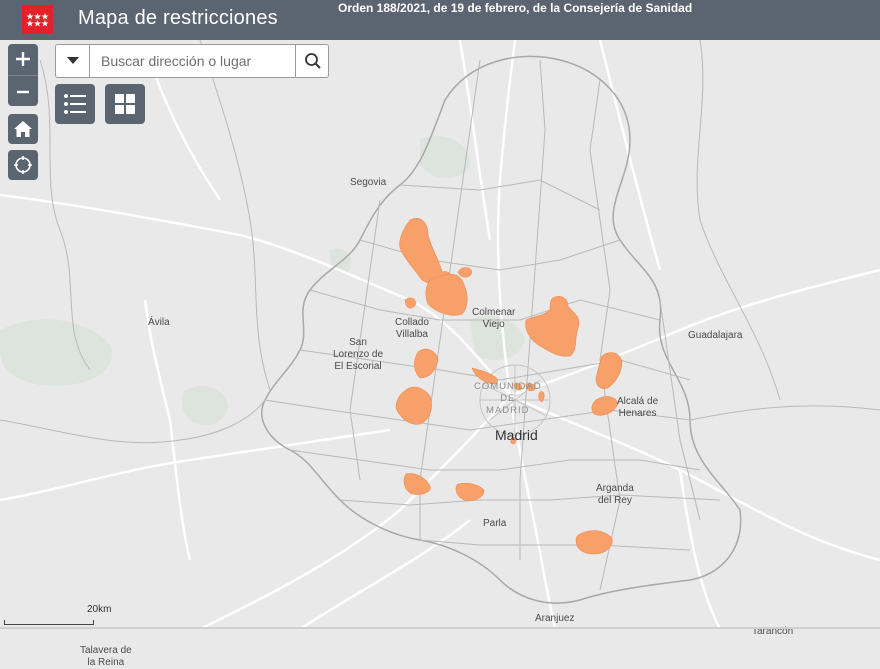  I want to click on place-label-guadalajara: Guadalajara, so click(715, 335).